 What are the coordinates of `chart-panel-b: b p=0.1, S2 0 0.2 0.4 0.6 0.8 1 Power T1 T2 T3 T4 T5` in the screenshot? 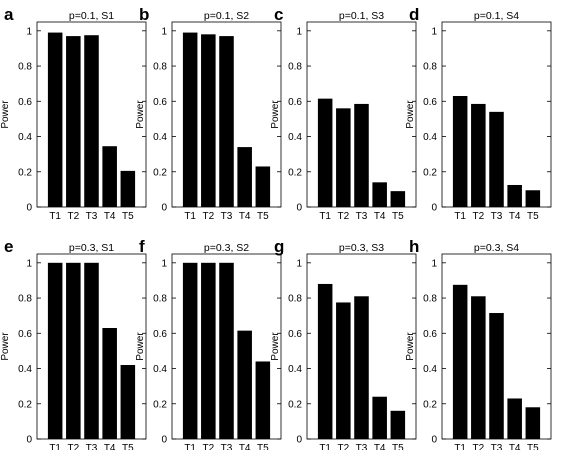 It's located at (208, 113).